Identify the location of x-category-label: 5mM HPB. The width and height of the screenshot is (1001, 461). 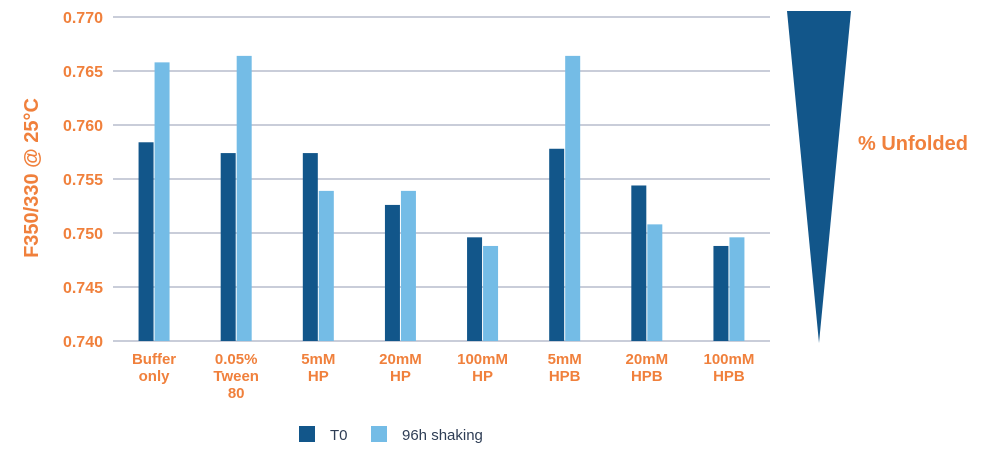
(565, 368).